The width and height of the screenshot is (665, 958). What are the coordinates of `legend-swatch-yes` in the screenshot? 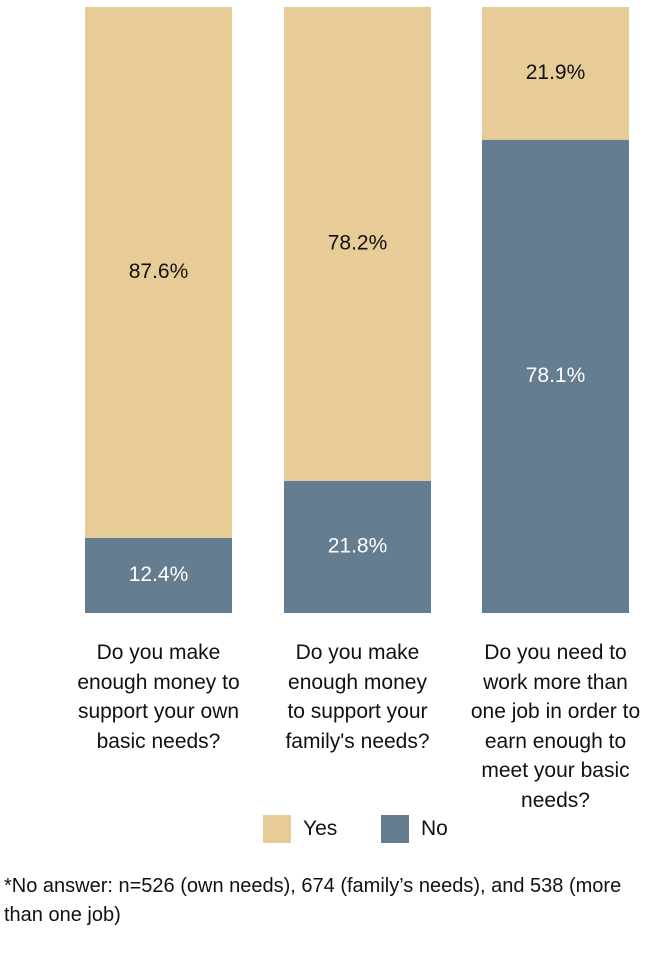 It's located at (277, 829).